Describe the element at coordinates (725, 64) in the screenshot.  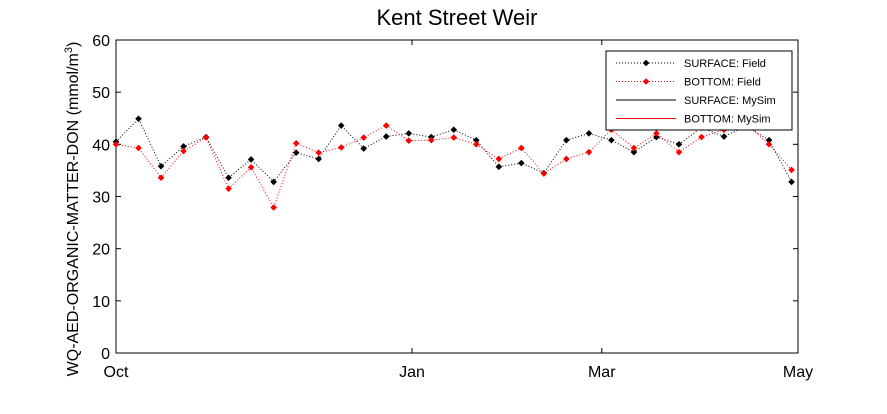
I see `legend-label: SURFACE: Field` at that location.